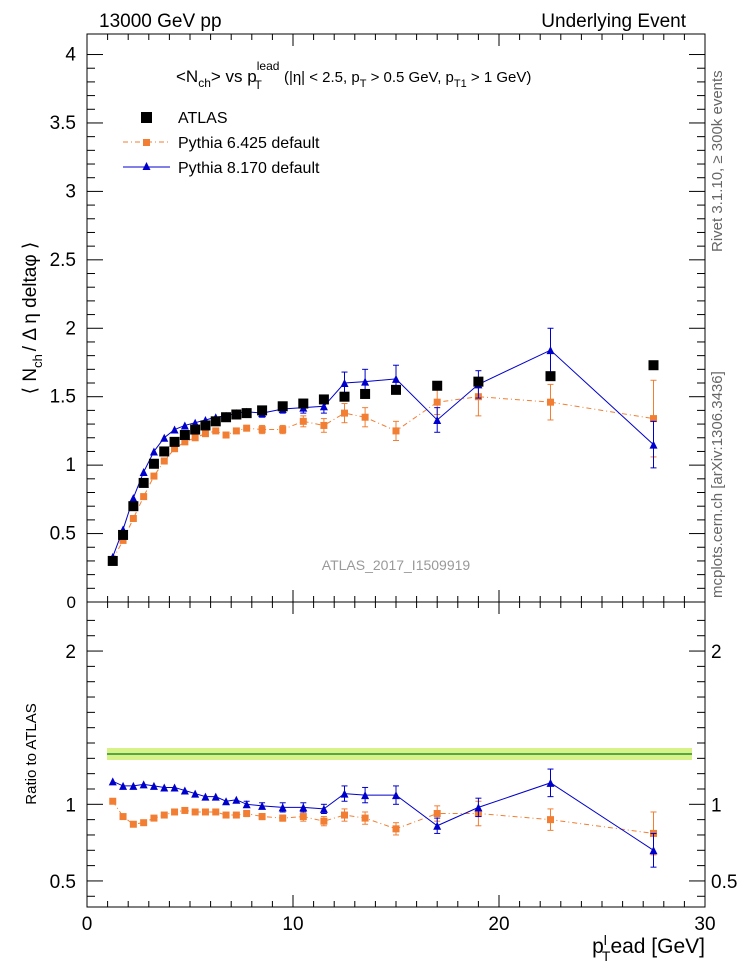  What do you see at coordinates (249, 168) in the screenshot?
I see `legend-label-pythia8: Pythia 8.170 default` at bounding box center [249, 168].